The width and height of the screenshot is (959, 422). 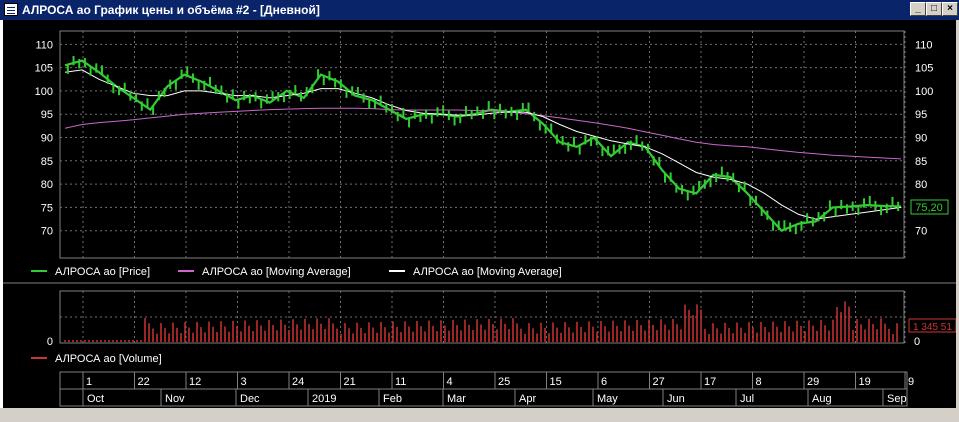 I want to click on date-axis-months: Oct Nov Dec 2019 Feb Mar Apr May Jun Jul Aug Sep, so click(x=494, y=397).